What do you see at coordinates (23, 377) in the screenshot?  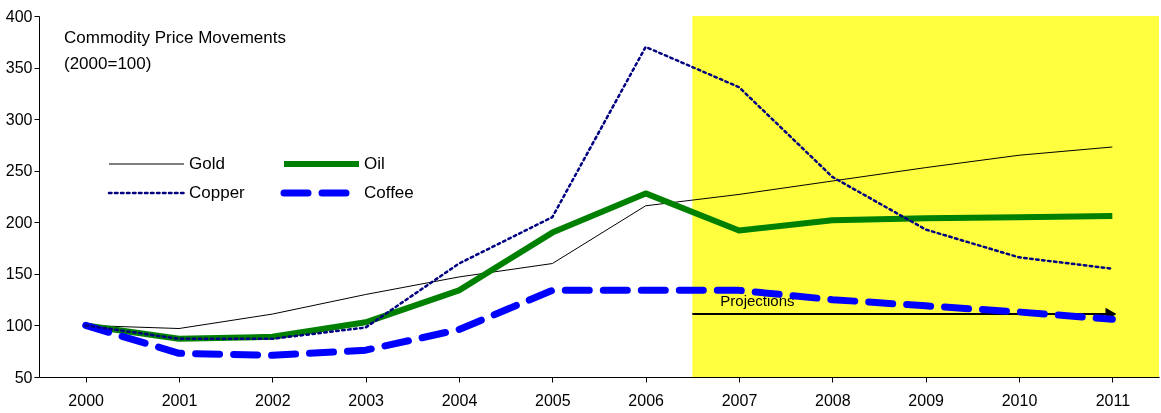 I see `y-tick-label: 50` at bounding box center [23, 377].